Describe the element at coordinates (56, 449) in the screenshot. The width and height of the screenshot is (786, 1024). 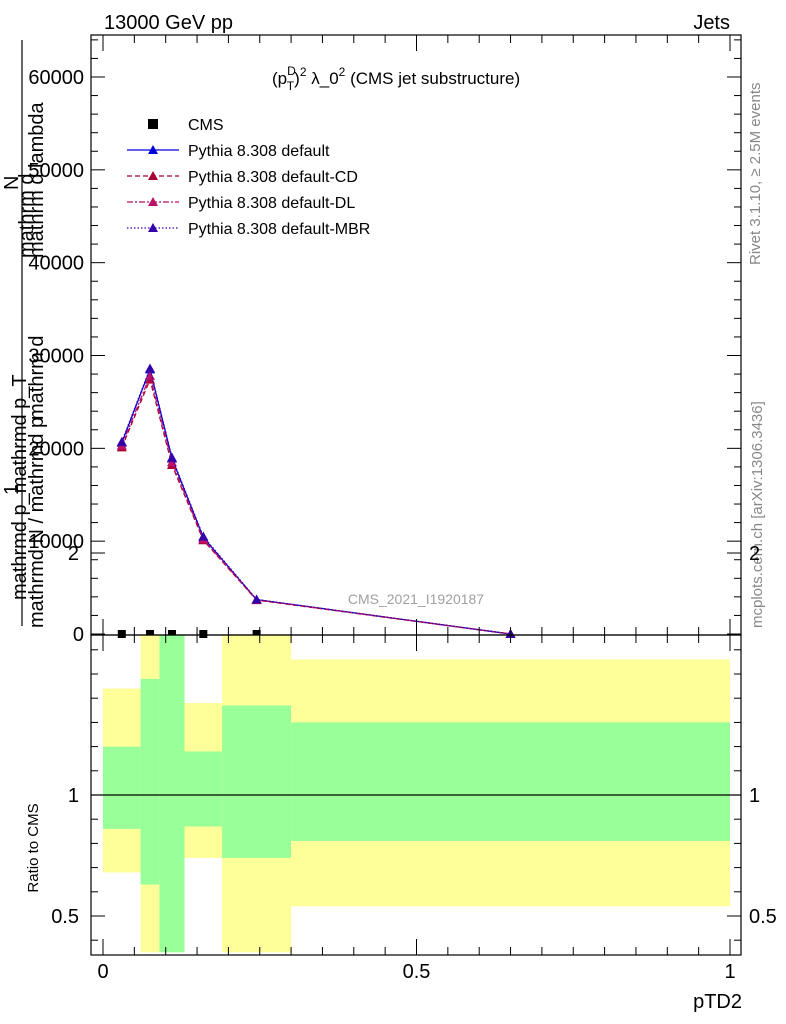
I see `main-ytick-label-2: 20000` at that location.